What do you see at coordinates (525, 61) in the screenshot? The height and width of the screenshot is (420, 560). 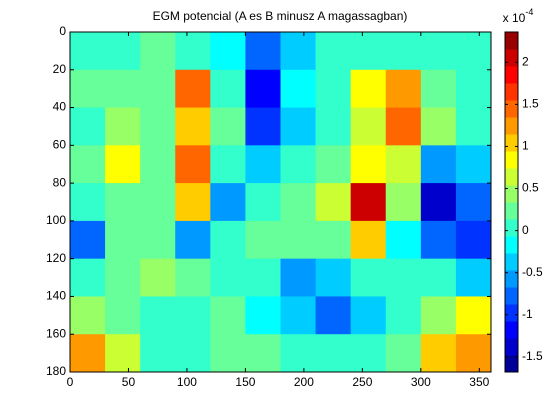 I see `colorbar-tick-label: 2` at bounding box center [525, 61].